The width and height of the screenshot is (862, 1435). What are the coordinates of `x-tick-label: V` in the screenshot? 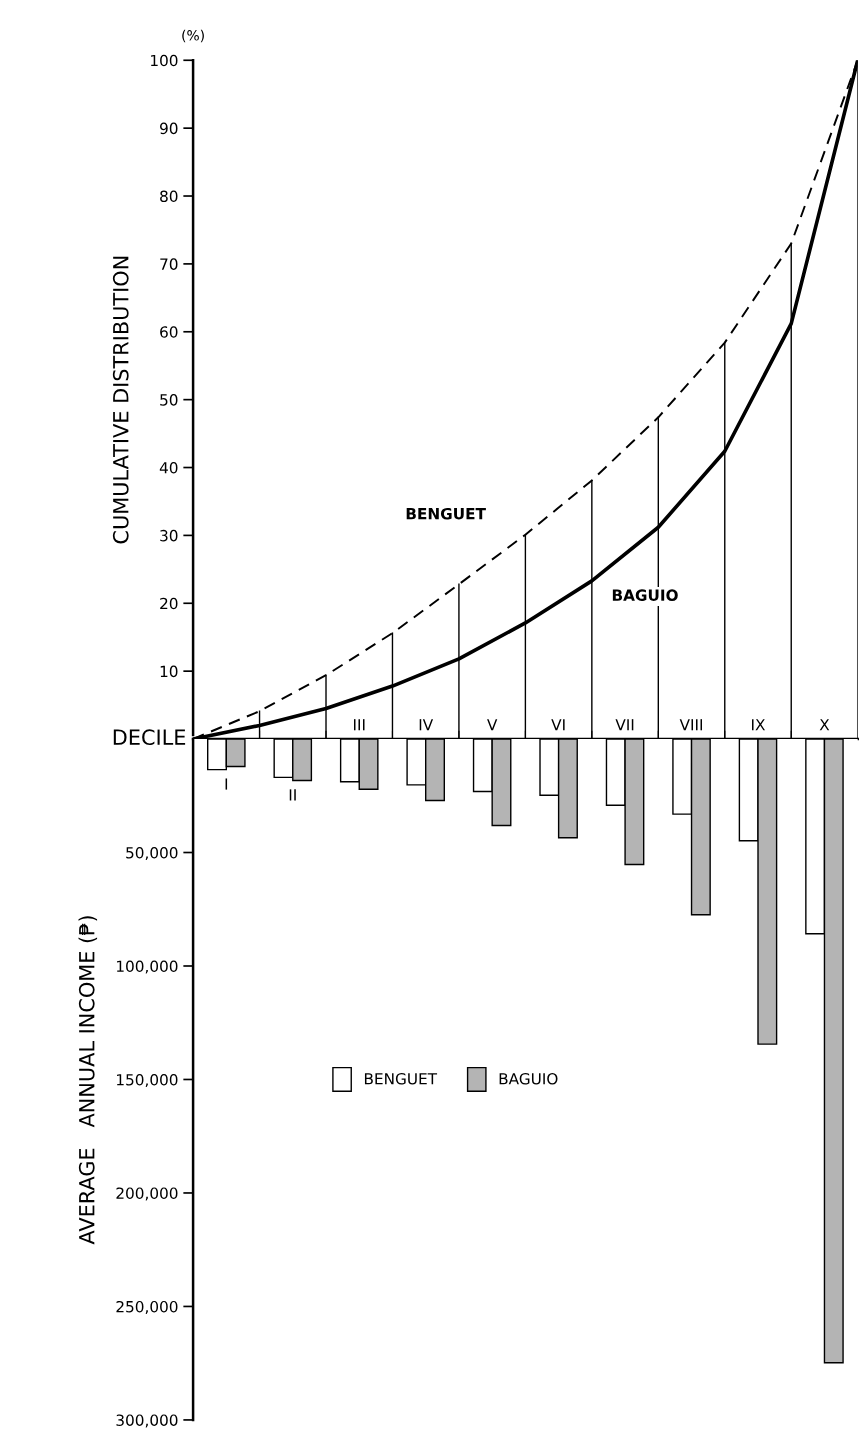 It's located at (492, 725).